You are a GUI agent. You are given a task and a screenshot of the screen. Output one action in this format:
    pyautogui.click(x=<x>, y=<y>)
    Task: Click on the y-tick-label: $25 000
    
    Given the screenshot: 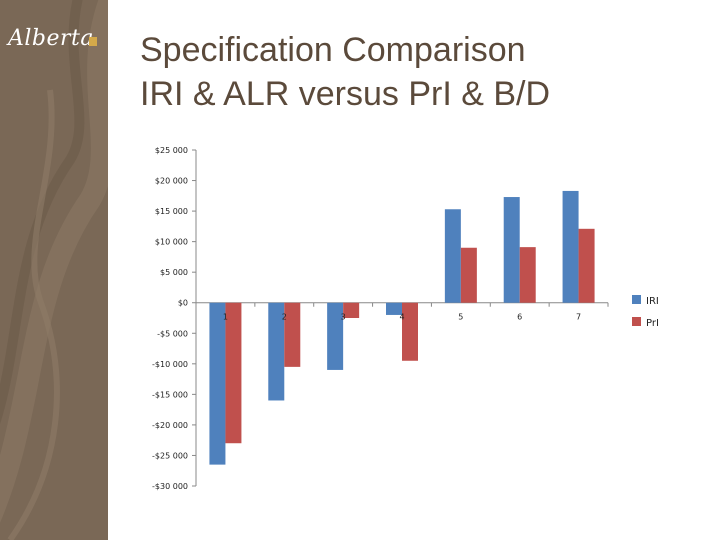 What is the action you would take?
    pyautogui.click(x=171, y=150)
    